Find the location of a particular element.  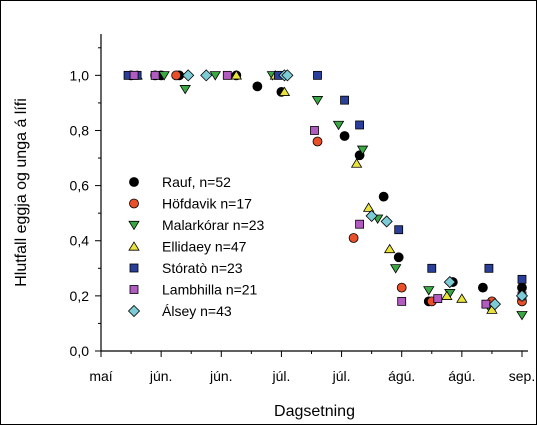

legend-label: Álsey n=43 is located at coordinates (197, 311).